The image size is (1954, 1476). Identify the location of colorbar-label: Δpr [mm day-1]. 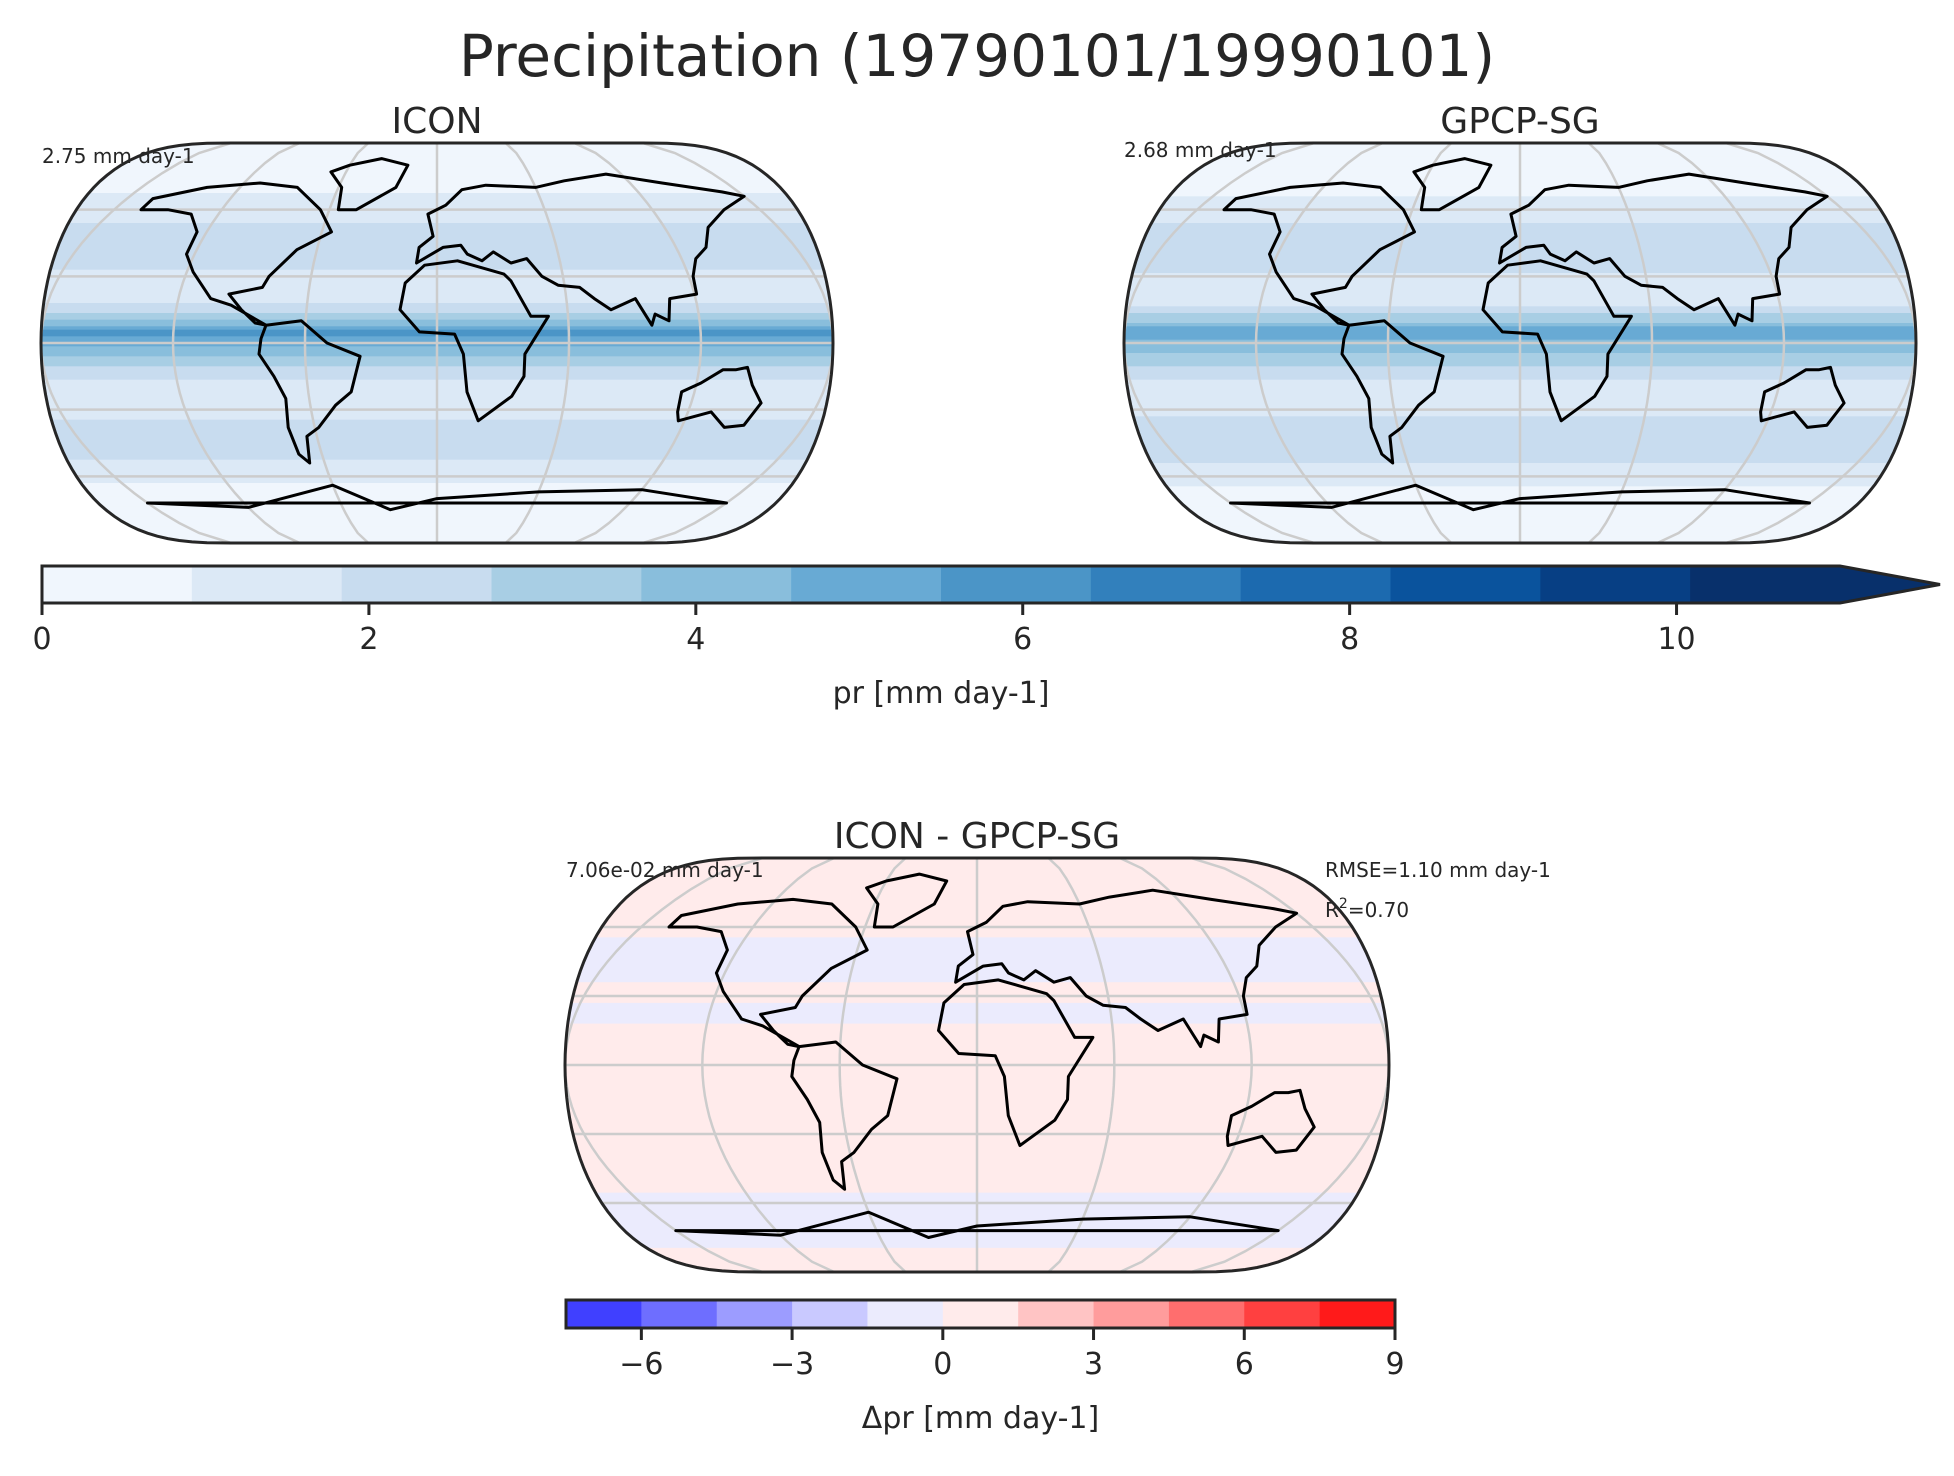
(980, 1418).